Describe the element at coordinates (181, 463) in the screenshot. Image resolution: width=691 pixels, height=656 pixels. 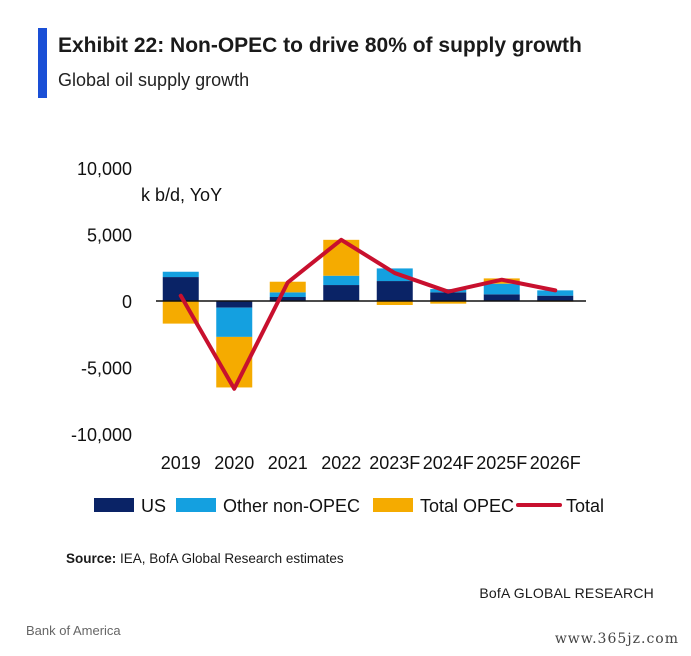
I see `x-tick-label: 2019` at that location.